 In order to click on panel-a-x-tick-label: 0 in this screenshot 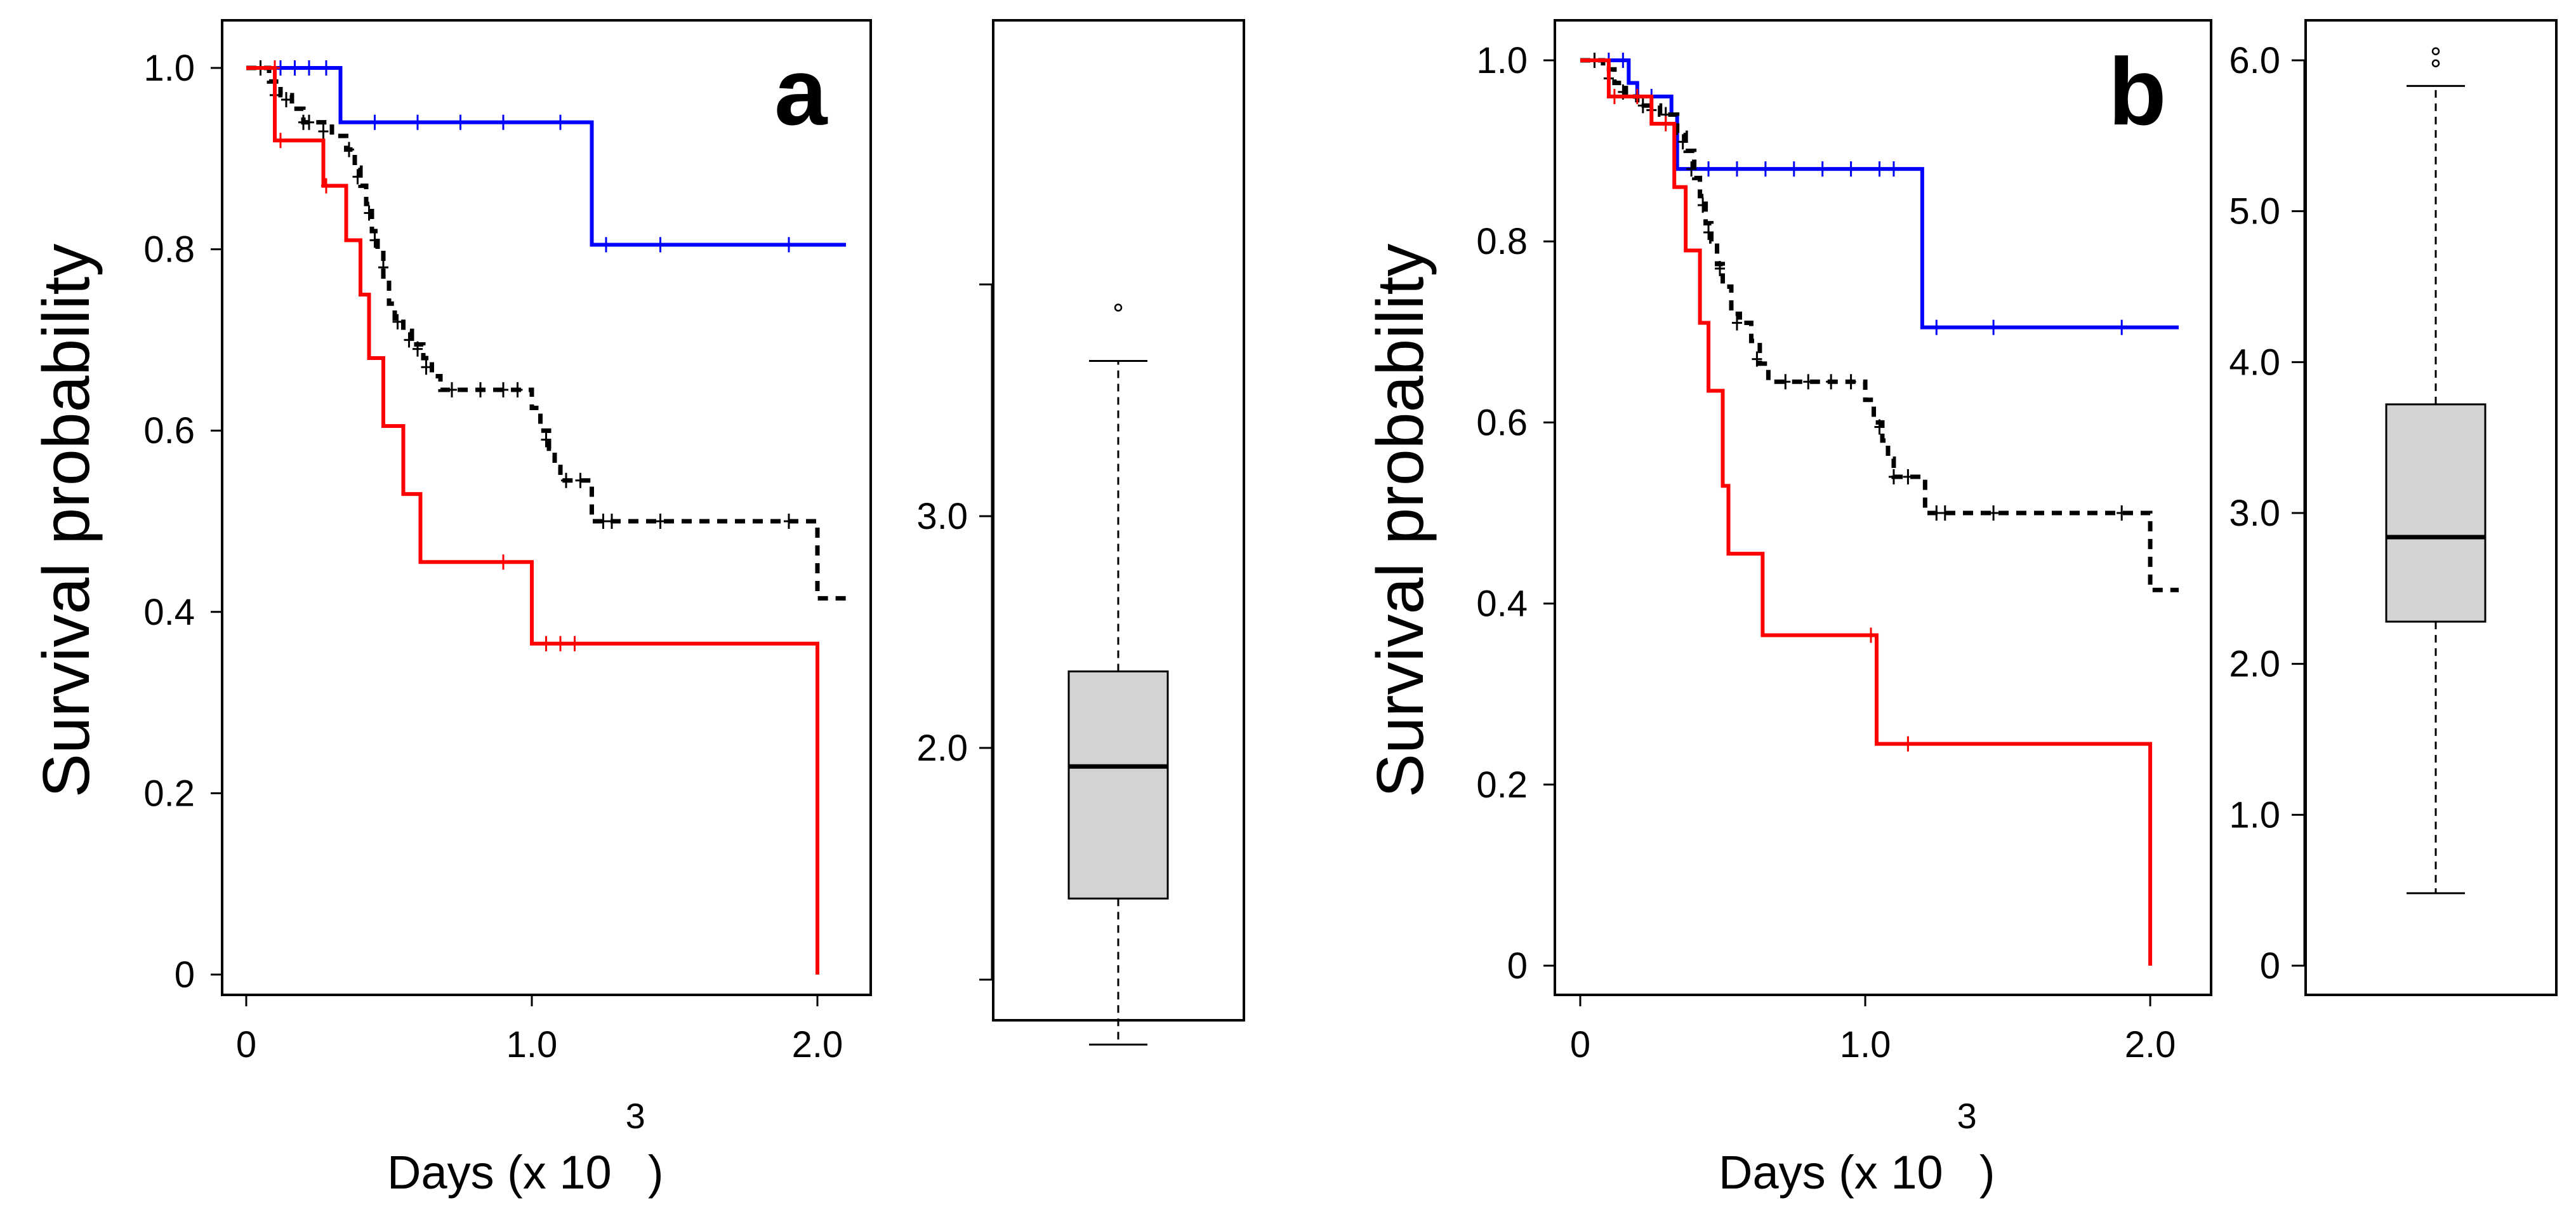, I will do `click(246, 1044)`.